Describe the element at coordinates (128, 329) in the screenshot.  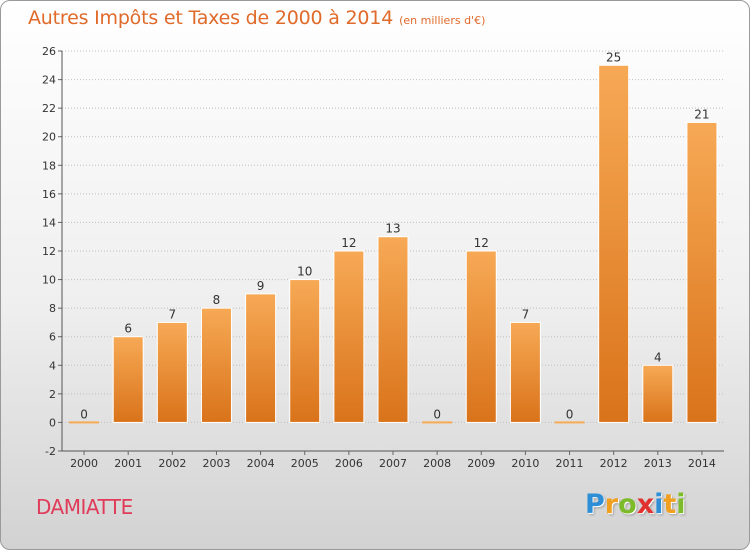
I see `data-label: 6` at that location.